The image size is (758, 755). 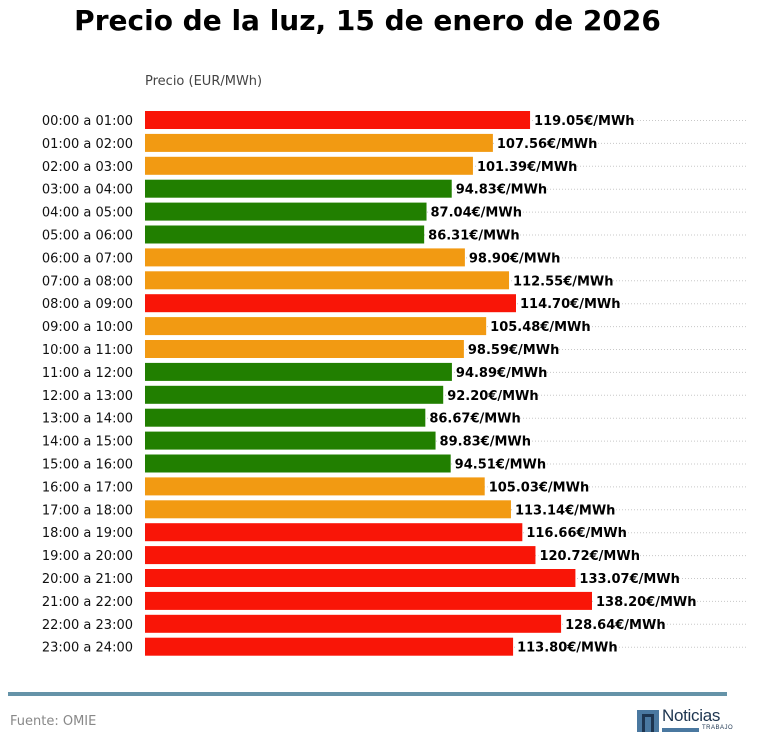 I want to click on category-label: 12:00 a 13:00, so click(x=87, y=396).